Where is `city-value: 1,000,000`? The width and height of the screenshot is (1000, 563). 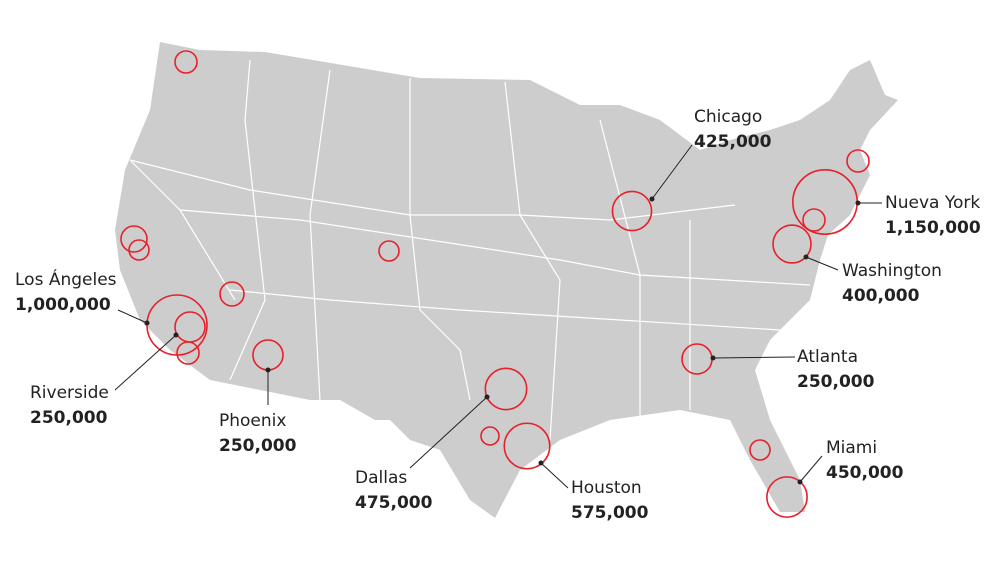
city-value: 1,000,000 is located at coordinates (63, 305).